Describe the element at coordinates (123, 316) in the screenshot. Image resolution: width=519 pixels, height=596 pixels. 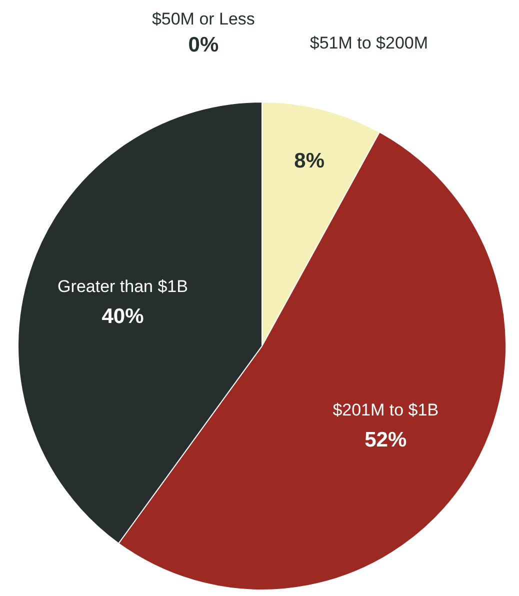
I see `data-label: 40%` at that location.